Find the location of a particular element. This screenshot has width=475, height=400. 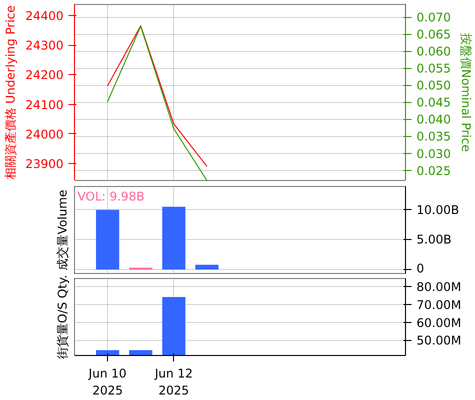

y2-tick-label: 0.065 is located at coordinates (433, 35).